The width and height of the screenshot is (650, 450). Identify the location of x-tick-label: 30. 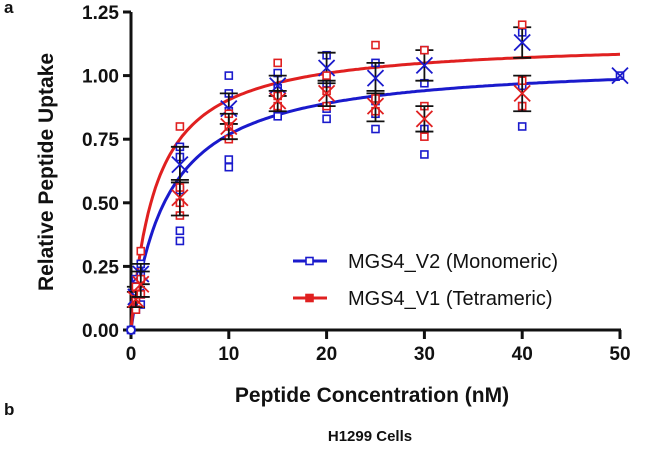
(424, 354).